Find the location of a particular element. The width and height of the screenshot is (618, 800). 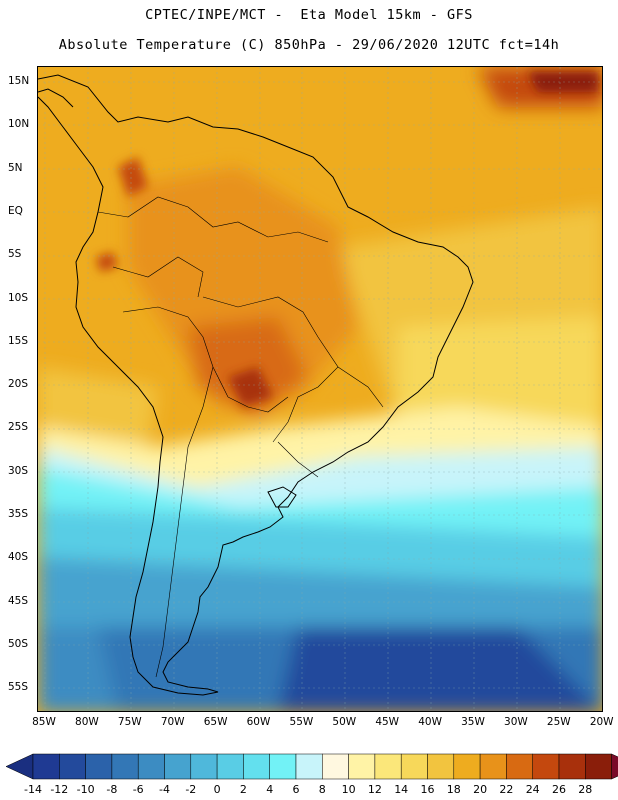

lat-label: 5S is located at coordinates (15, 254).